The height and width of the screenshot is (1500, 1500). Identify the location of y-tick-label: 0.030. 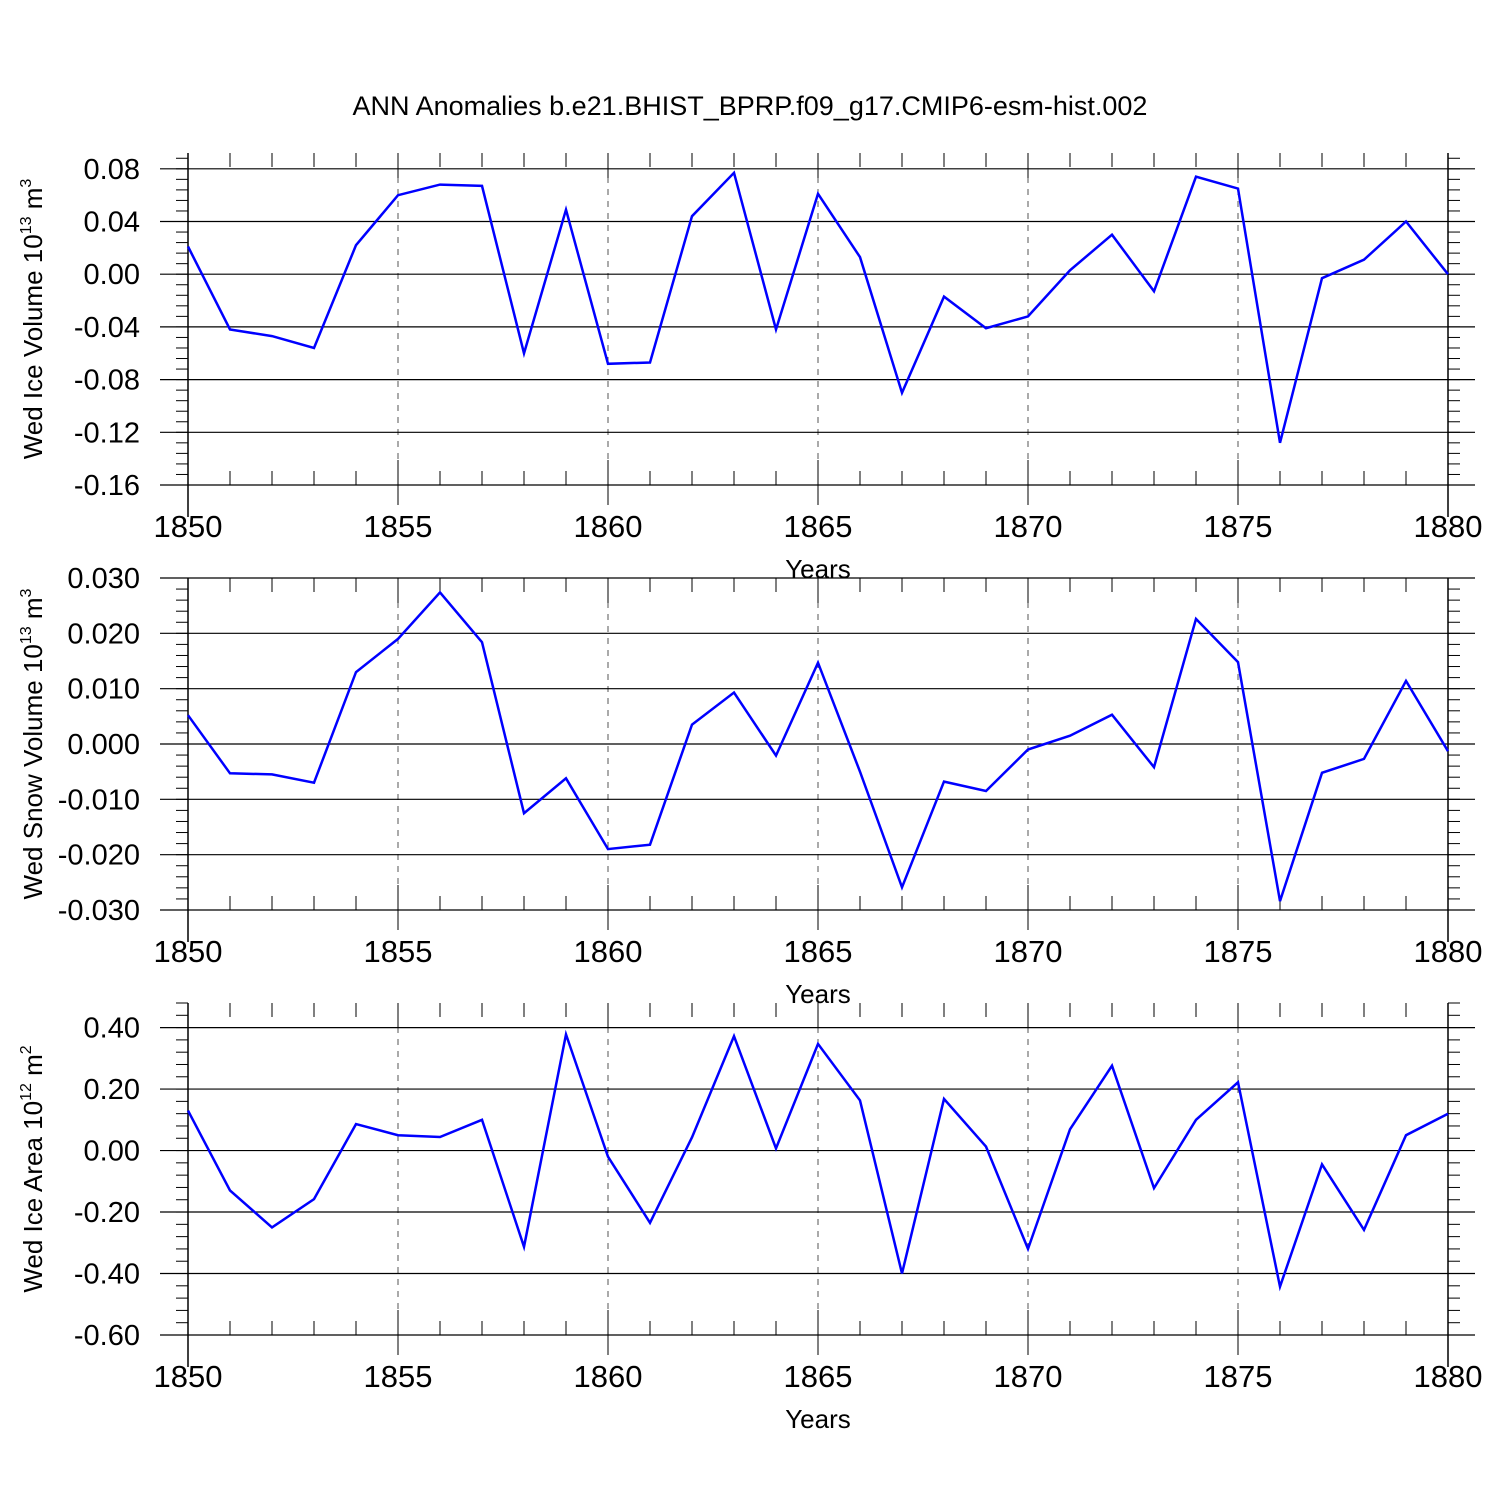
(103, 579).